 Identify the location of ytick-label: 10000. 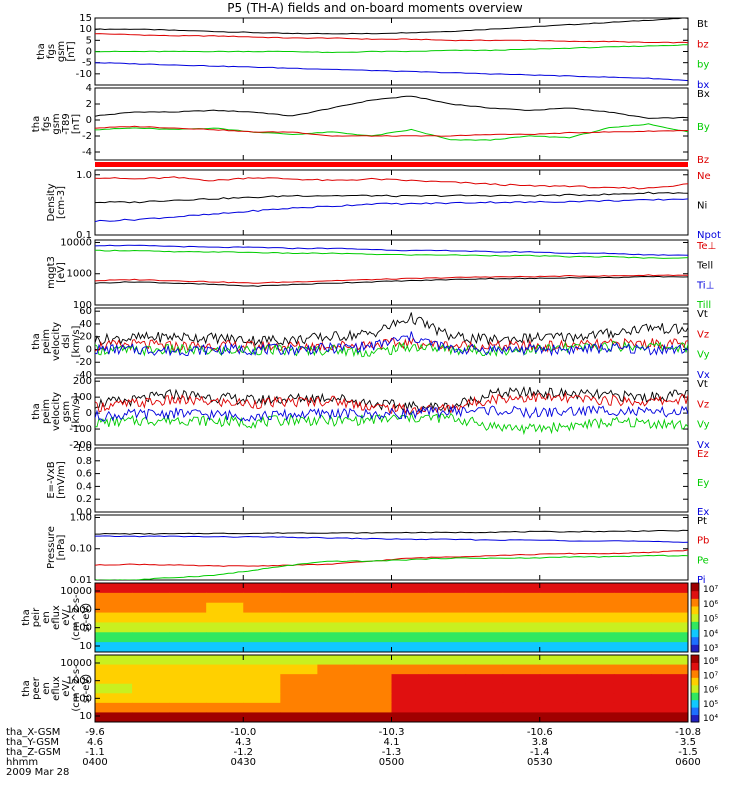
(76, 242).